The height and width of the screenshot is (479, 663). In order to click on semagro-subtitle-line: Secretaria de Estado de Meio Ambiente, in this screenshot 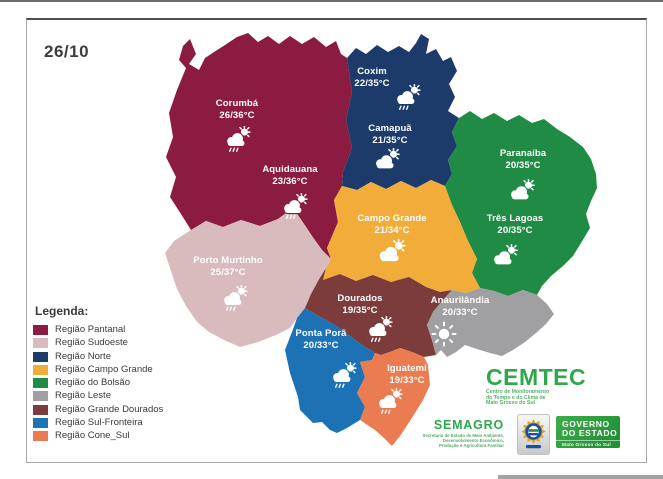, I will do `click(463, 435)`.